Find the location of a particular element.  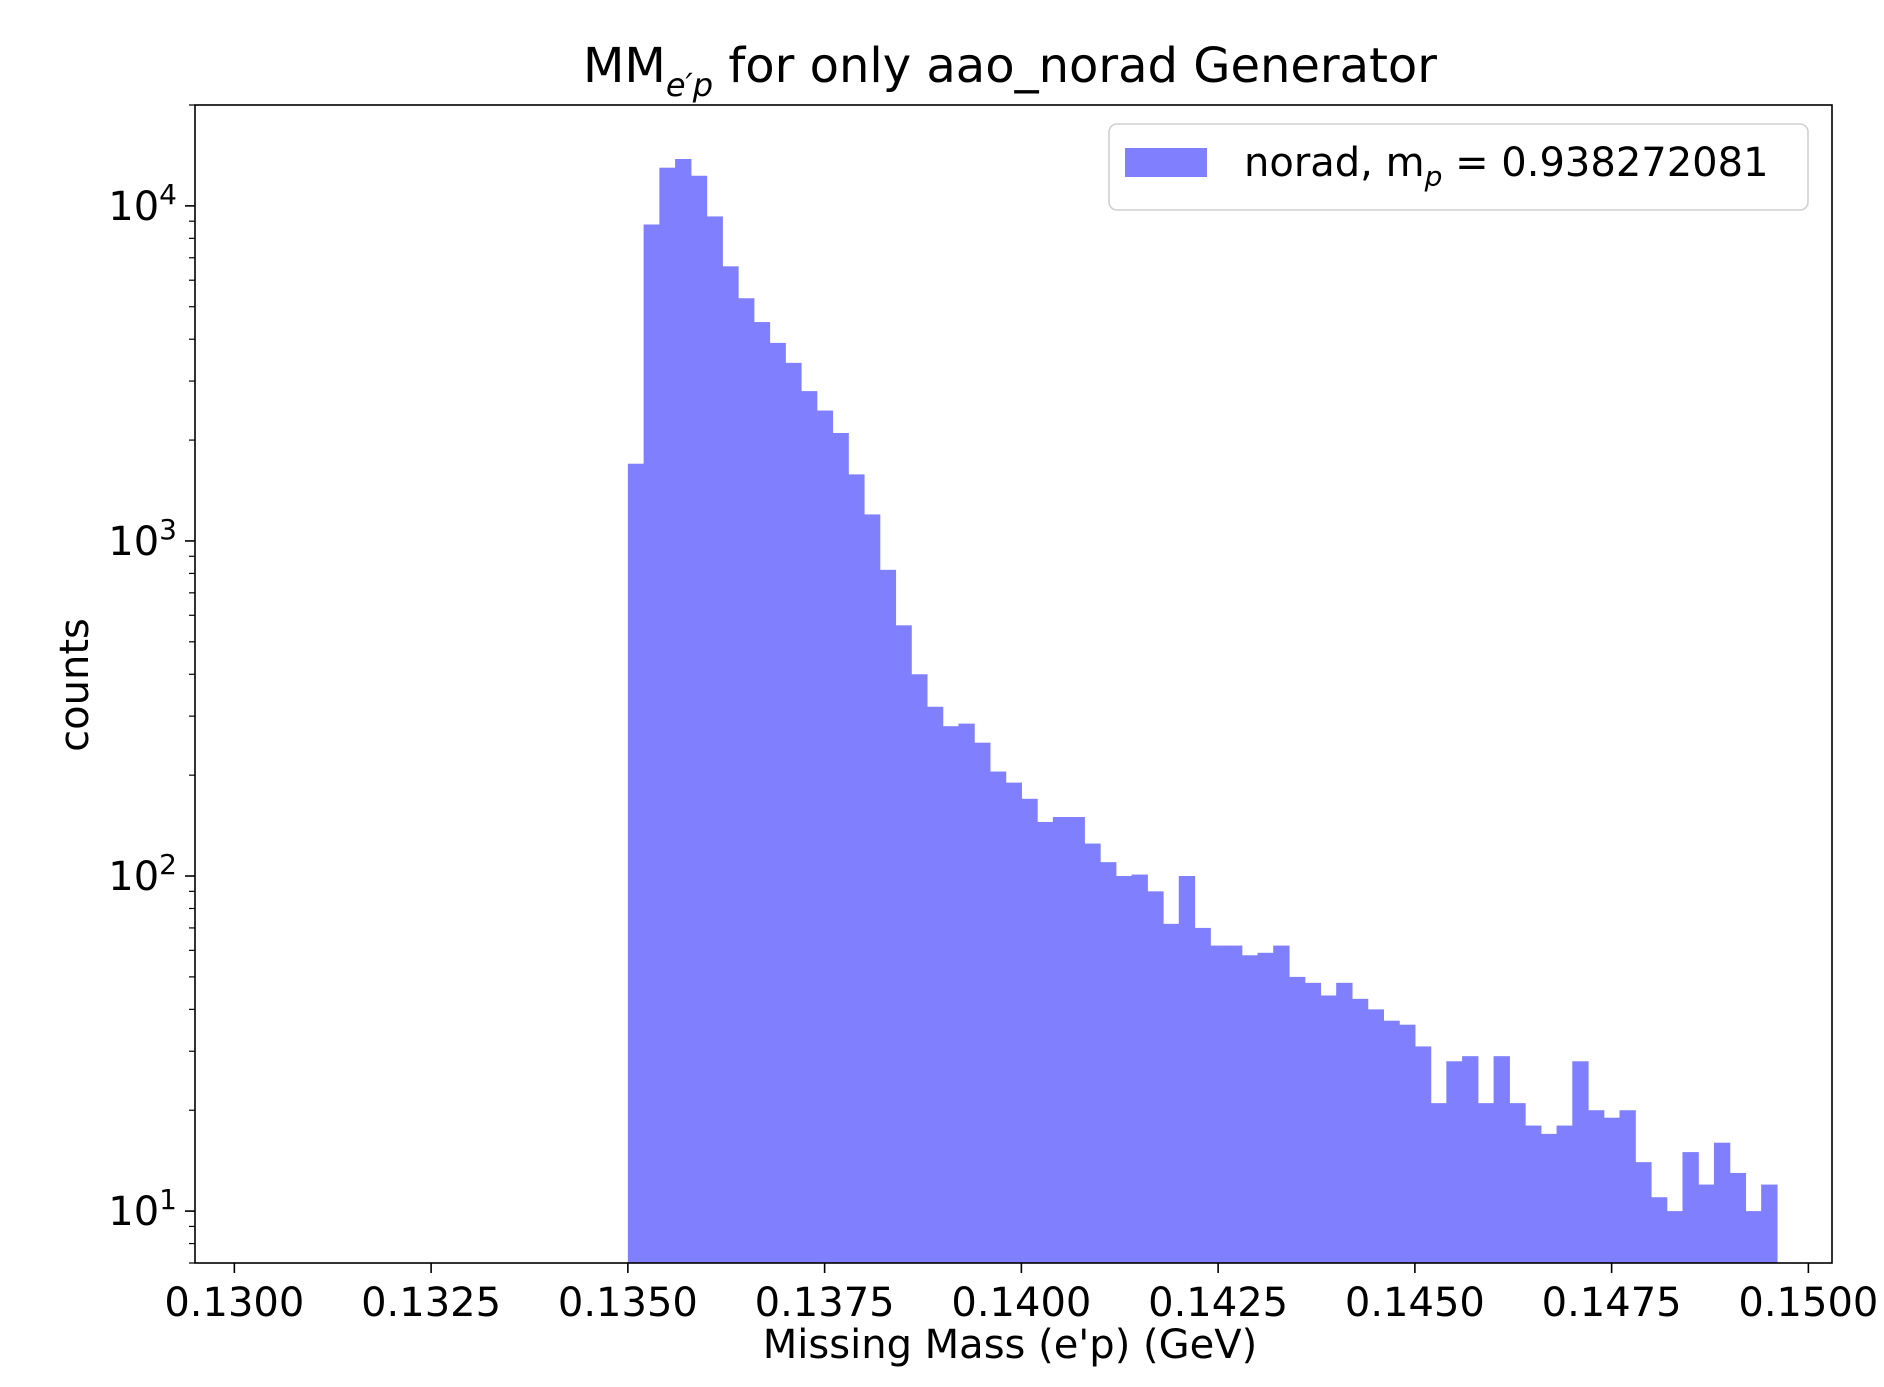

y-axis-label: counts is located at coordinates (75, 685).